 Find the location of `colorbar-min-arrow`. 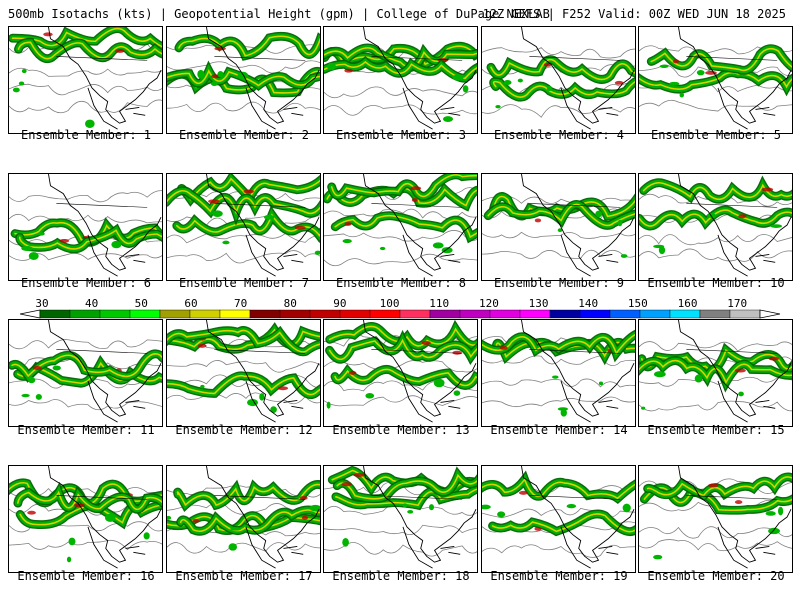

colorbar-min-arrow is located at coordinates (30, 314).